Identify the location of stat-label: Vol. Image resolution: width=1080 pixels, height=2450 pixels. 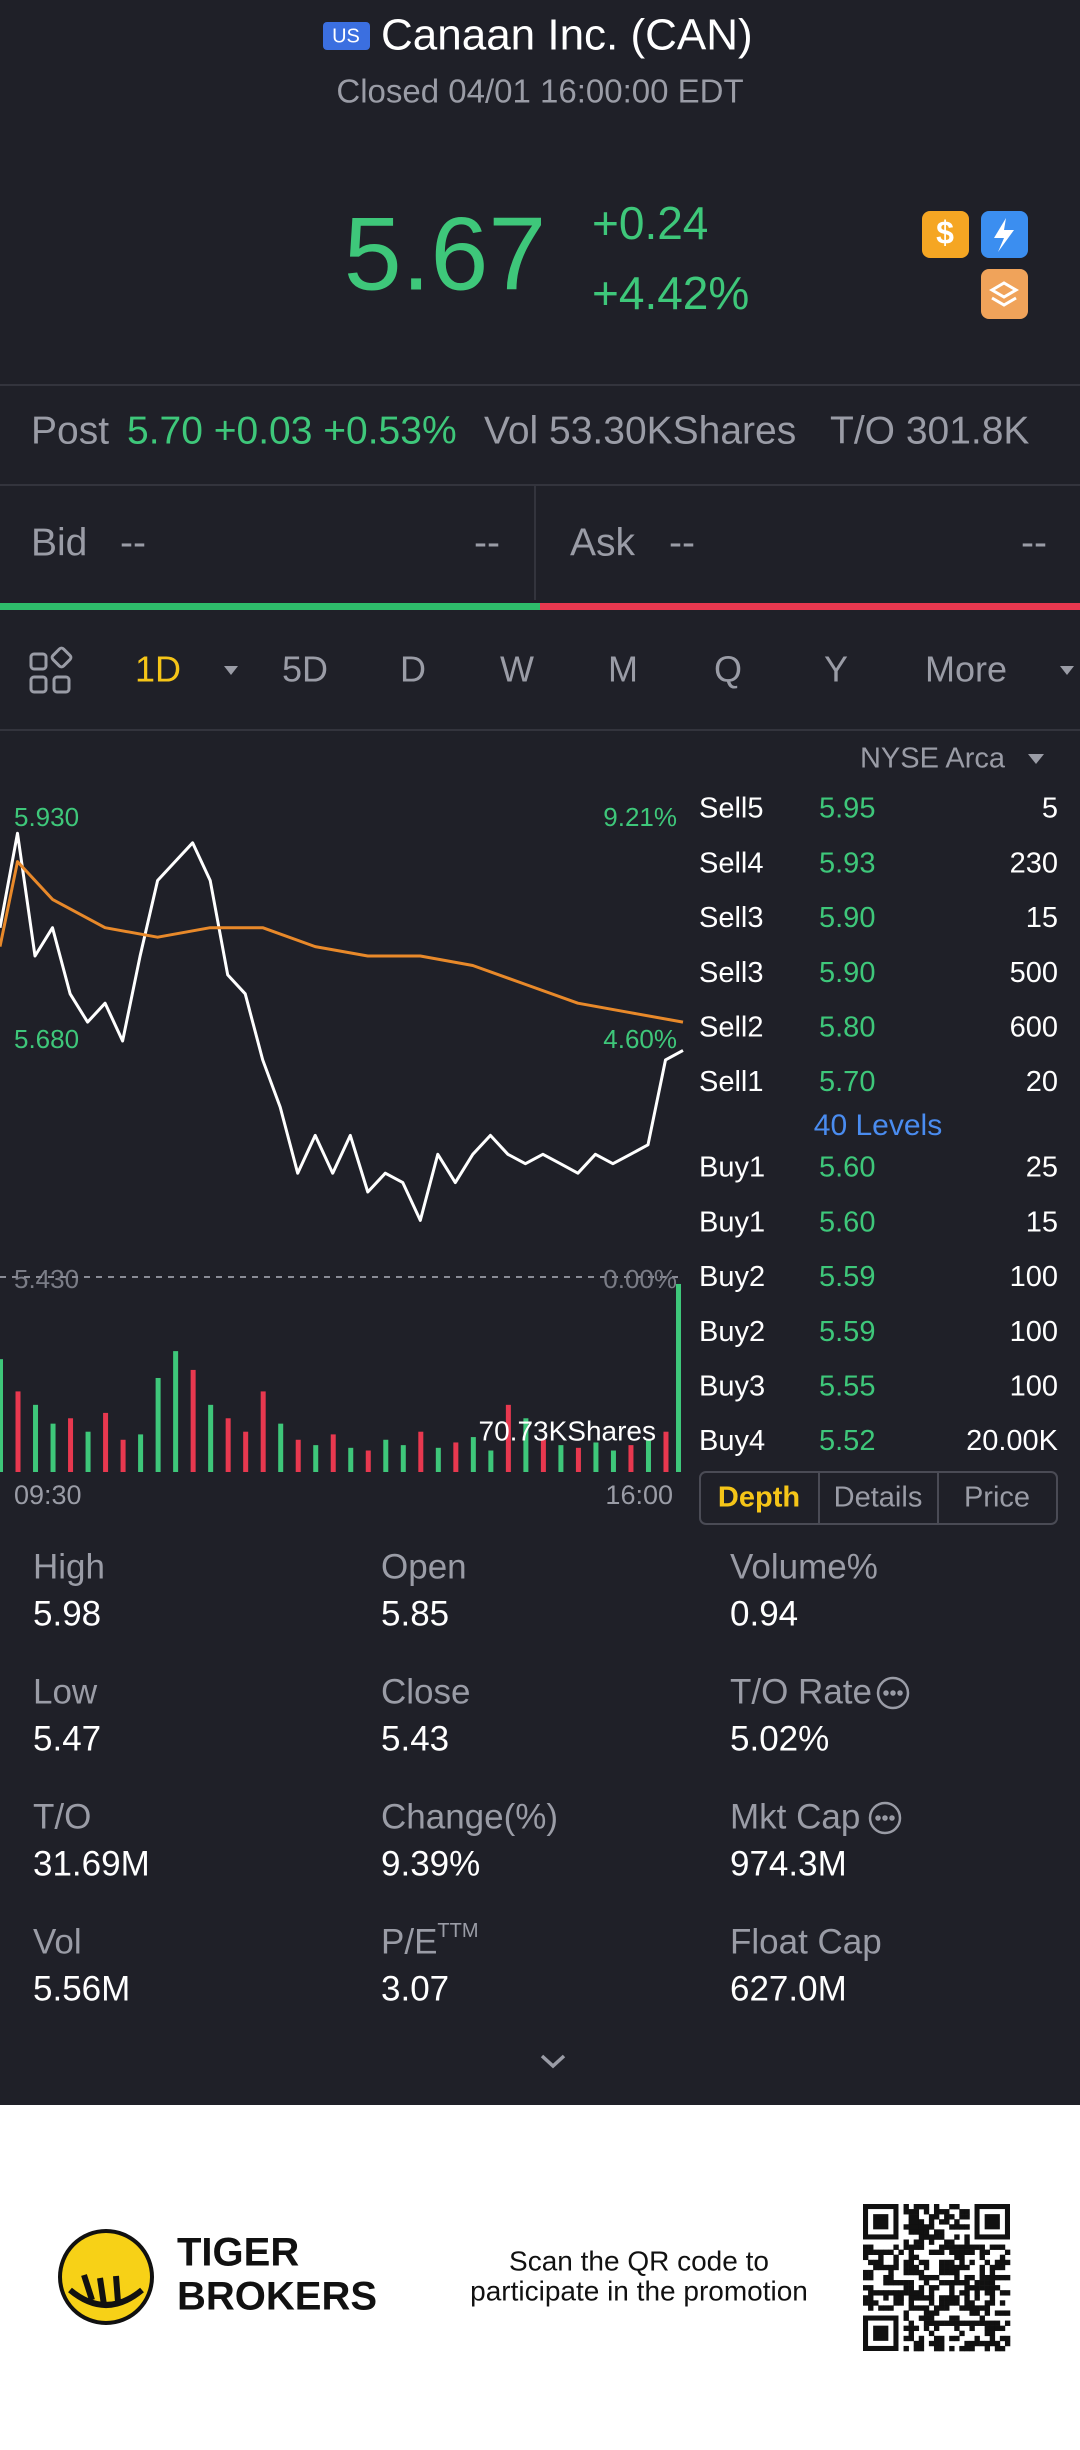
(57, 1941).